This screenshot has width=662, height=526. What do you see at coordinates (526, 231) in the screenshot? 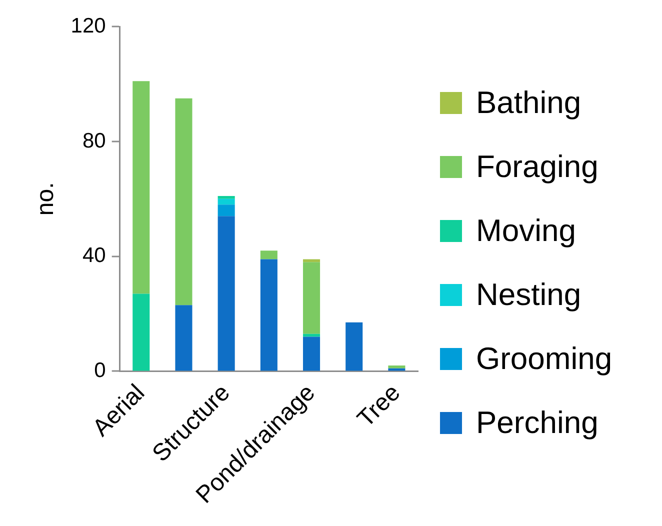
I see `legend-label: Moving` at bounding box center [526, 231].